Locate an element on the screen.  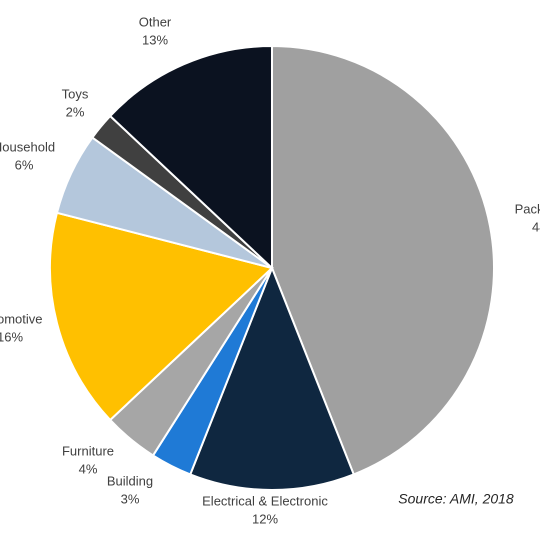
slice-label: Building is located at coordinates (130, 480).